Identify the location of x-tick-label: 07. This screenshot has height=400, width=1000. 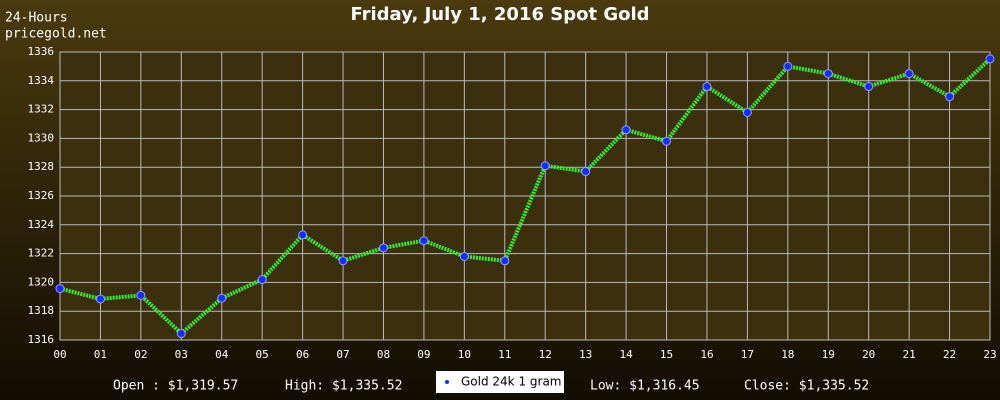
(342, 354).